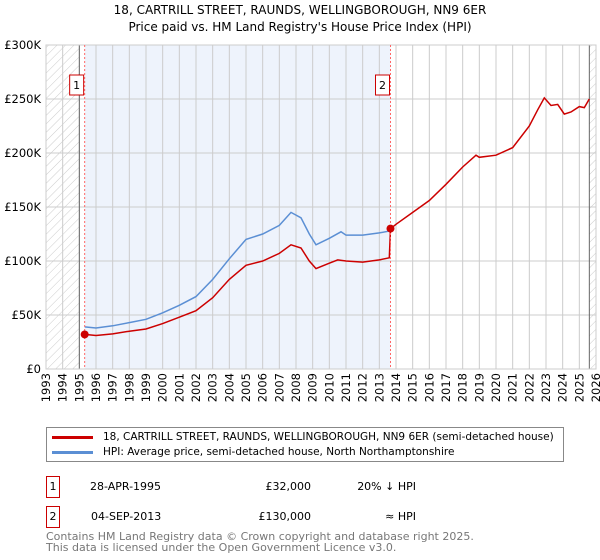  What do you see at coordinates (329, 387) in the screenshot?
I see `x-tick-label: 2010` at bounding box center [329, 387].